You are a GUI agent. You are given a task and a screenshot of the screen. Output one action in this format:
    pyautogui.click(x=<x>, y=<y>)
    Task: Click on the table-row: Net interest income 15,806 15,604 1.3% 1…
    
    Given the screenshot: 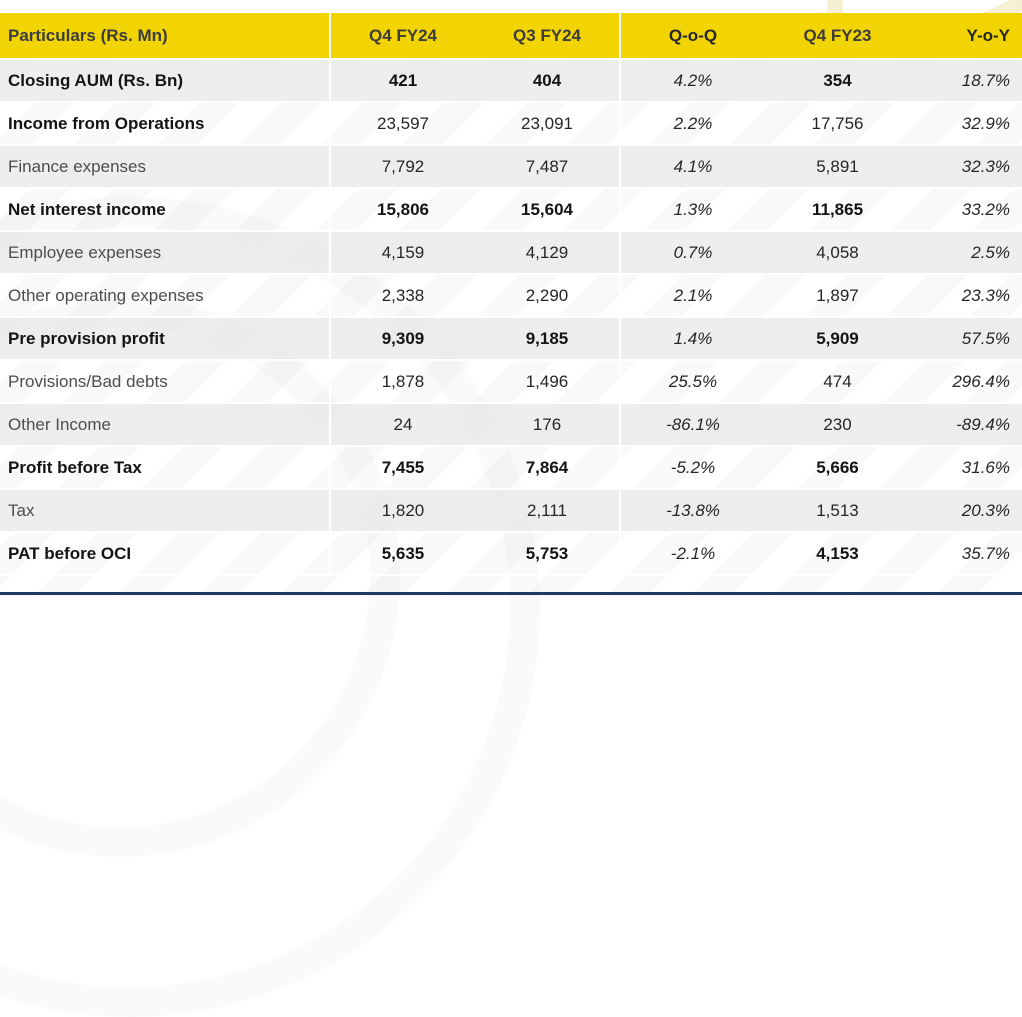 What is the action you would take?
    pyautogui.click(x=511, y=210)
    